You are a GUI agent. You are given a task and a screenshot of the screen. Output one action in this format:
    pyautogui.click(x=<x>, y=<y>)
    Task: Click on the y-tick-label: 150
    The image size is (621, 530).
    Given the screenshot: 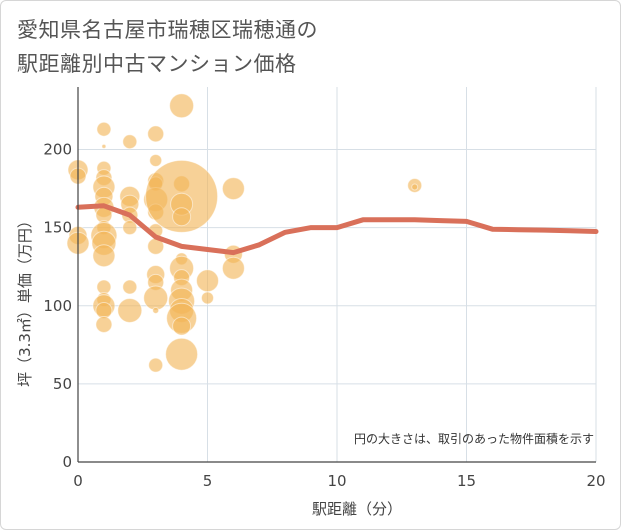 What is the action you would take?
    pyautogui.click(x=57, y=228)
    